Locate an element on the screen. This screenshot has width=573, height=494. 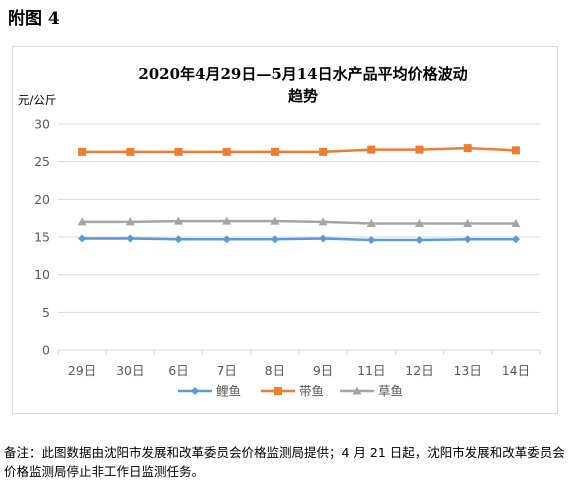
y-axis-label: 元/公斤 is located at coordinates (37, 100).